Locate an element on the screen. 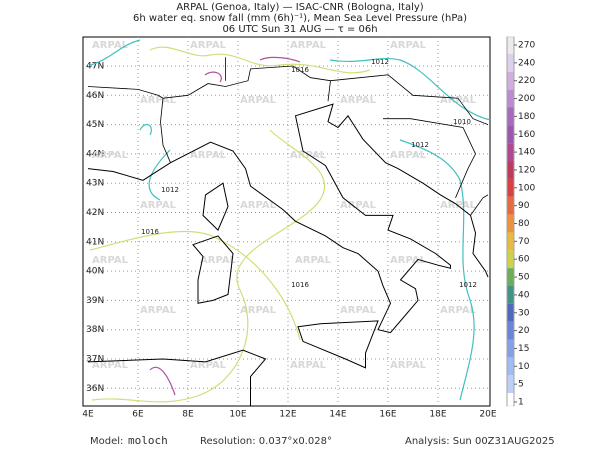  lon-label: 12E is located at coordinates (287, 415).